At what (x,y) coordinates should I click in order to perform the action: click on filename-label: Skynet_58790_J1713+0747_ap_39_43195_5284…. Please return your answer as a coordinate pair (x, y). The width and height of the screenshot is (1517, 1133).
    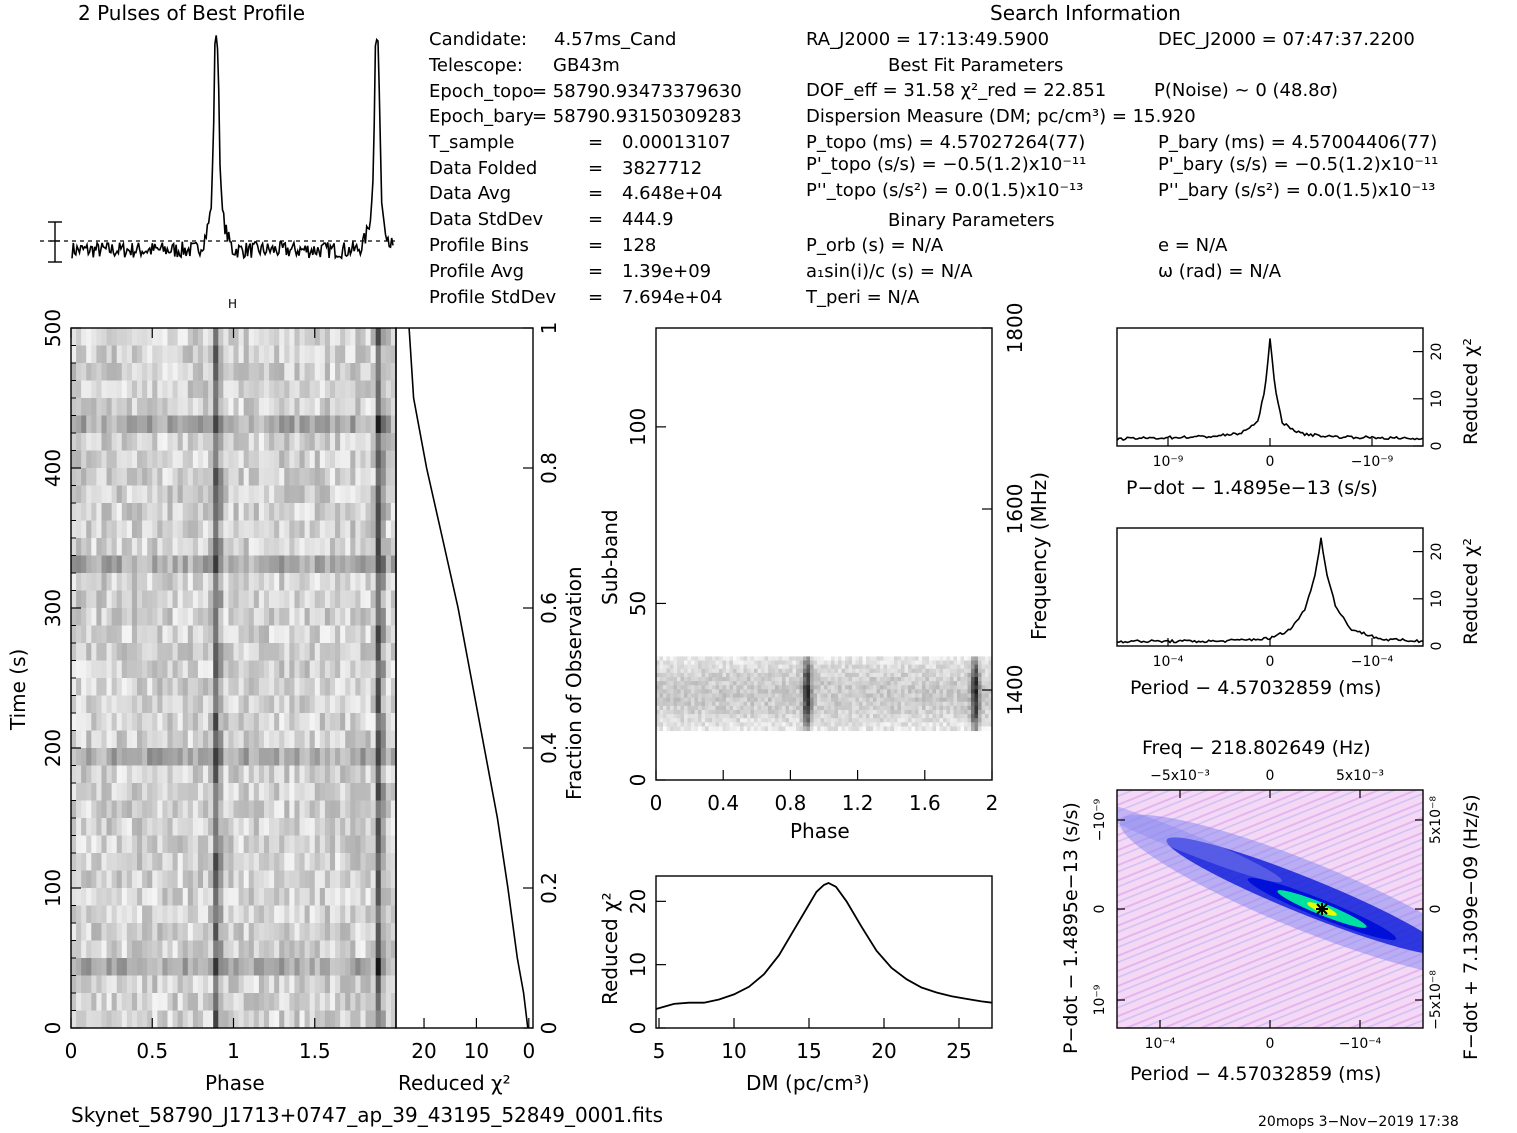
    Looking at the image, I should click on (367, 1115).